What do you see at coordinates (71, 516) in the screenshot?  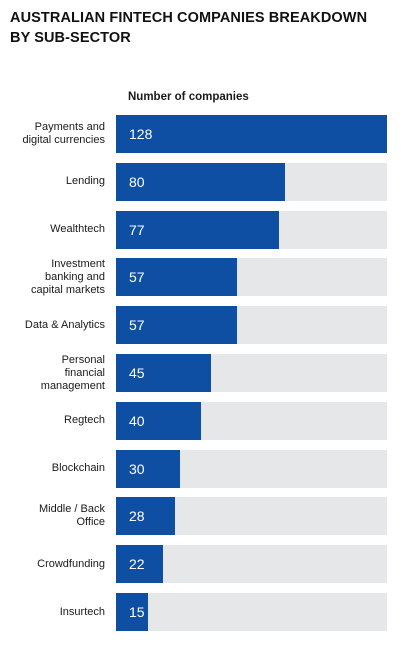 I see `category-label: Middle / Back Office` at bounding box center [71, 516].